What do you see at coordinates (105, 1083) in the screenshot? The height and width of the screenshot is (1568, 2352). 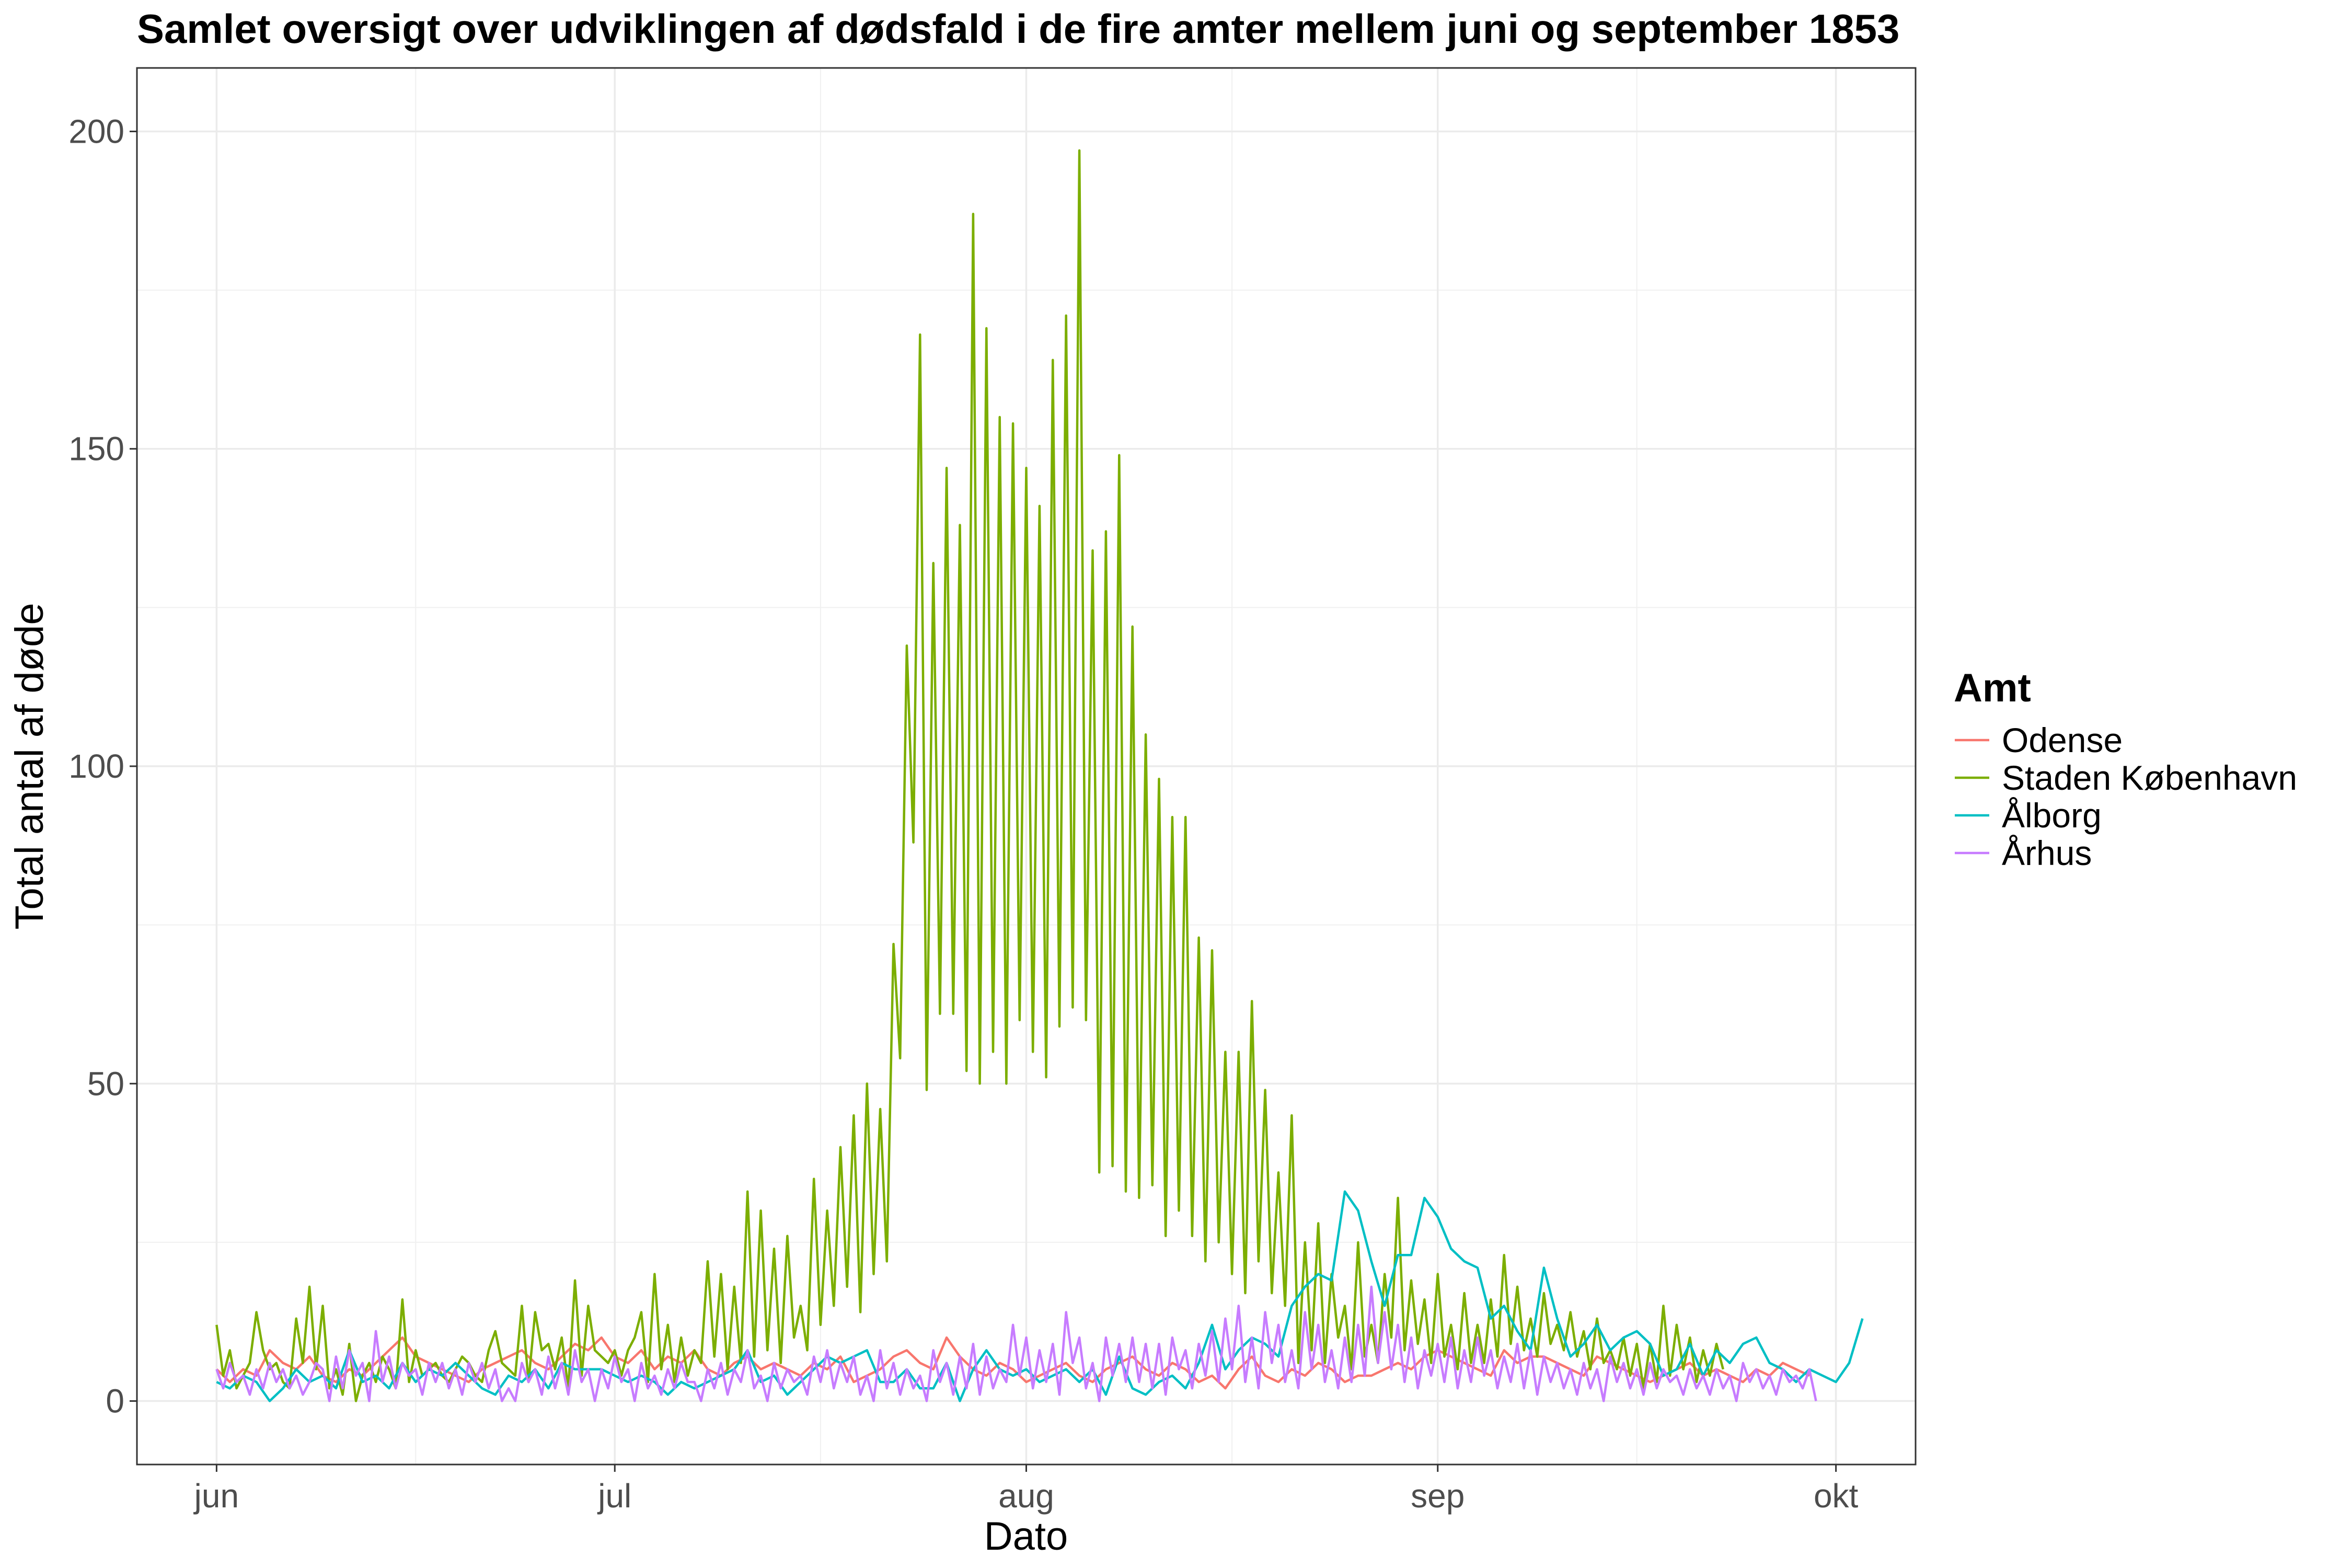 I see `y-tick-label: 50` at bounding box center [105, 1083].